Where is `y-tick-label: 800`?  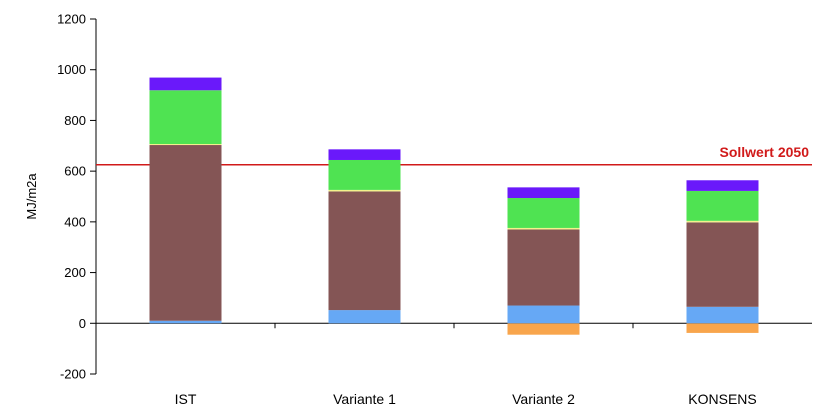
y-tick-label: 800 is located at coordinates (75, 120).